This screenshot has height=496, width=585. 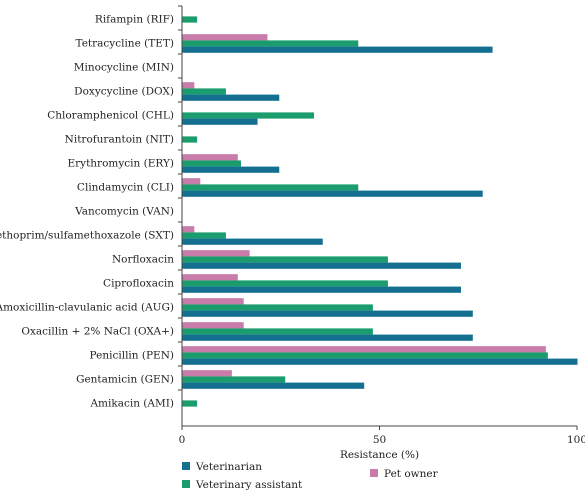 What do you see at coordinates (120, 164) in the screenshot?
I see `category-label: Erythromycin (ERY)` at bounding box center [120, 164].